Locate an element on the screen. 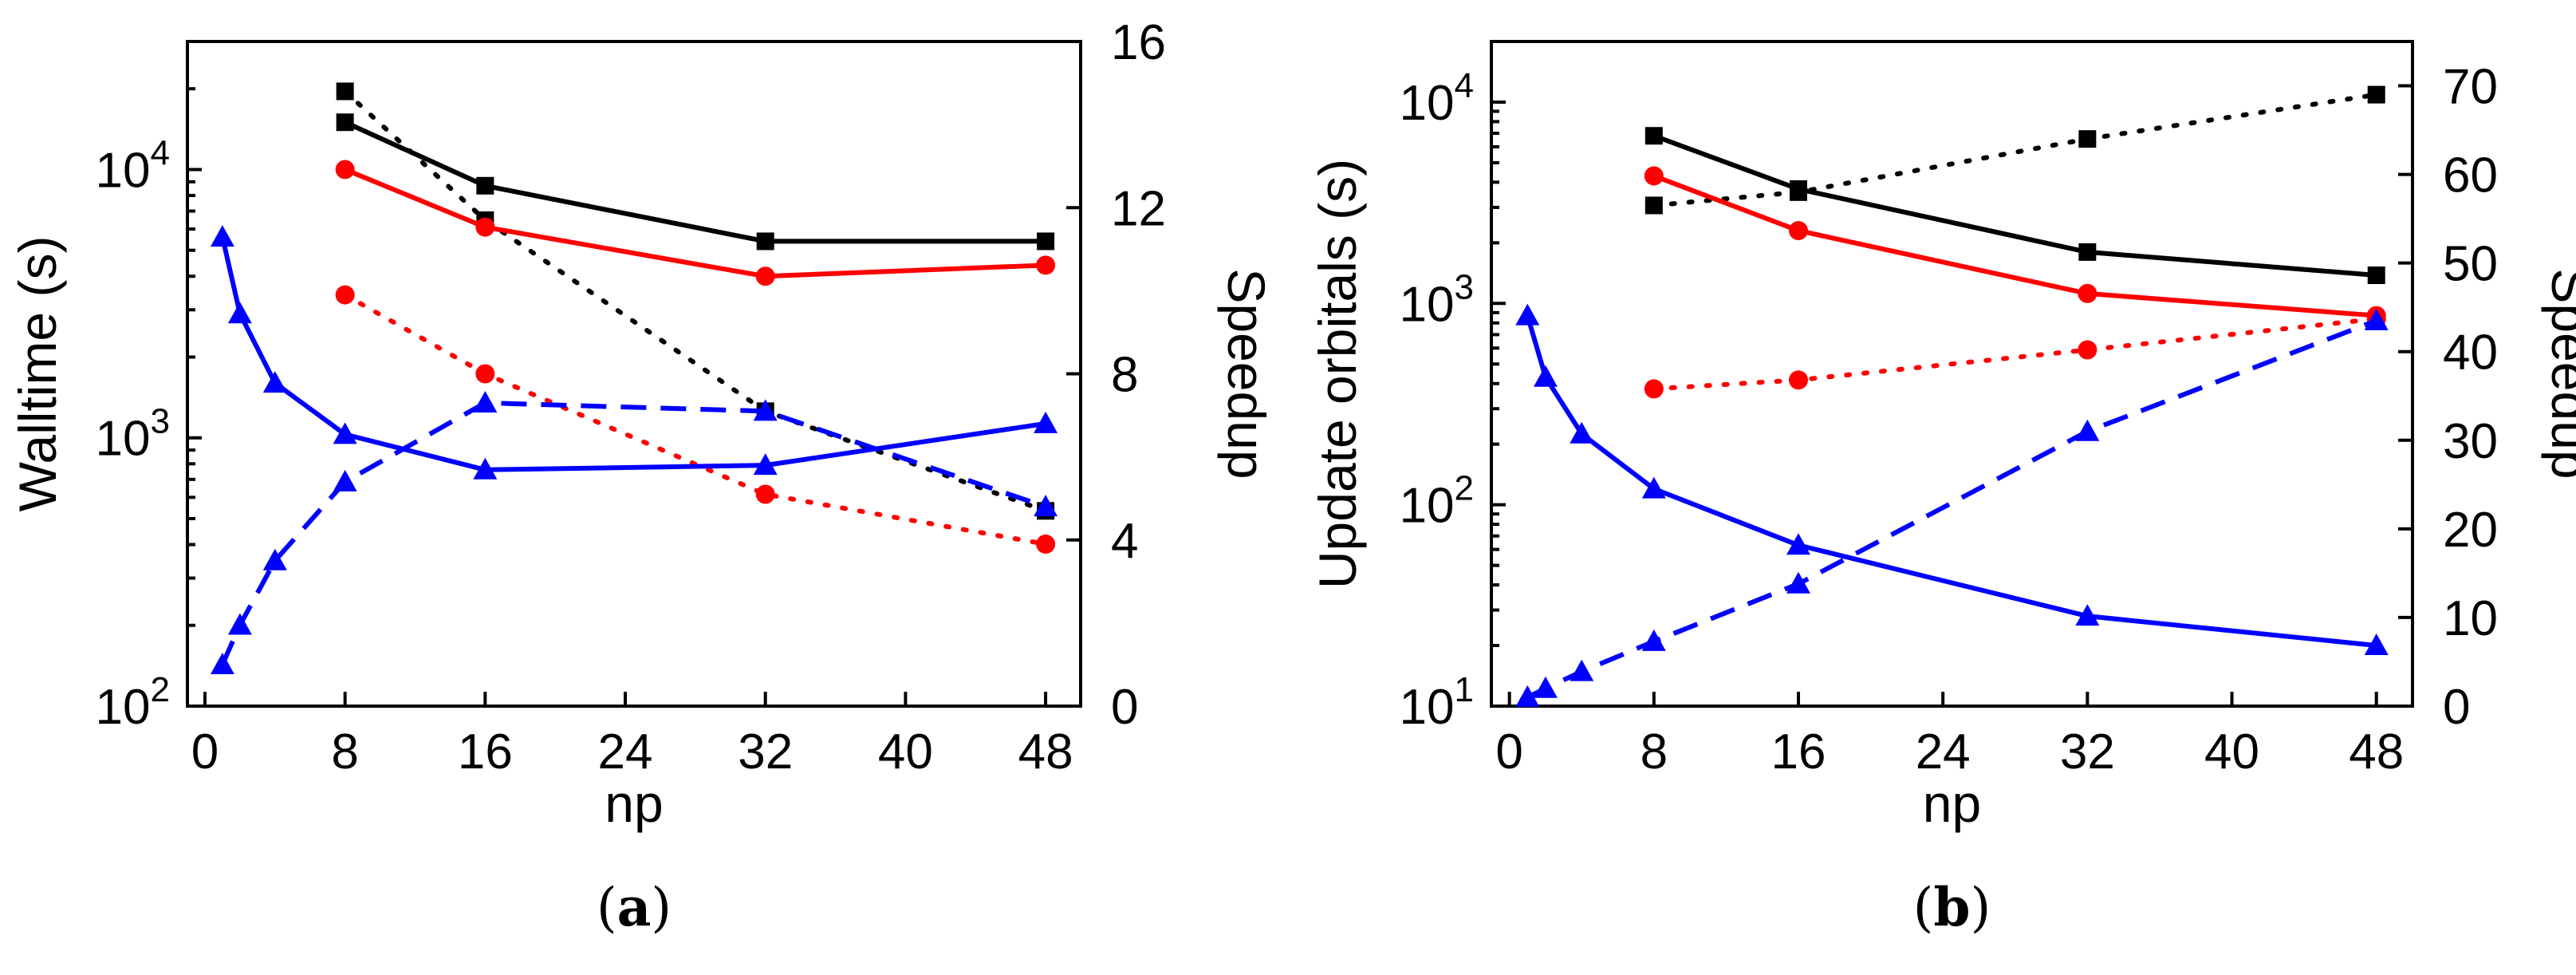  series-blue-solid-left is located at coordinates (1952, 479).